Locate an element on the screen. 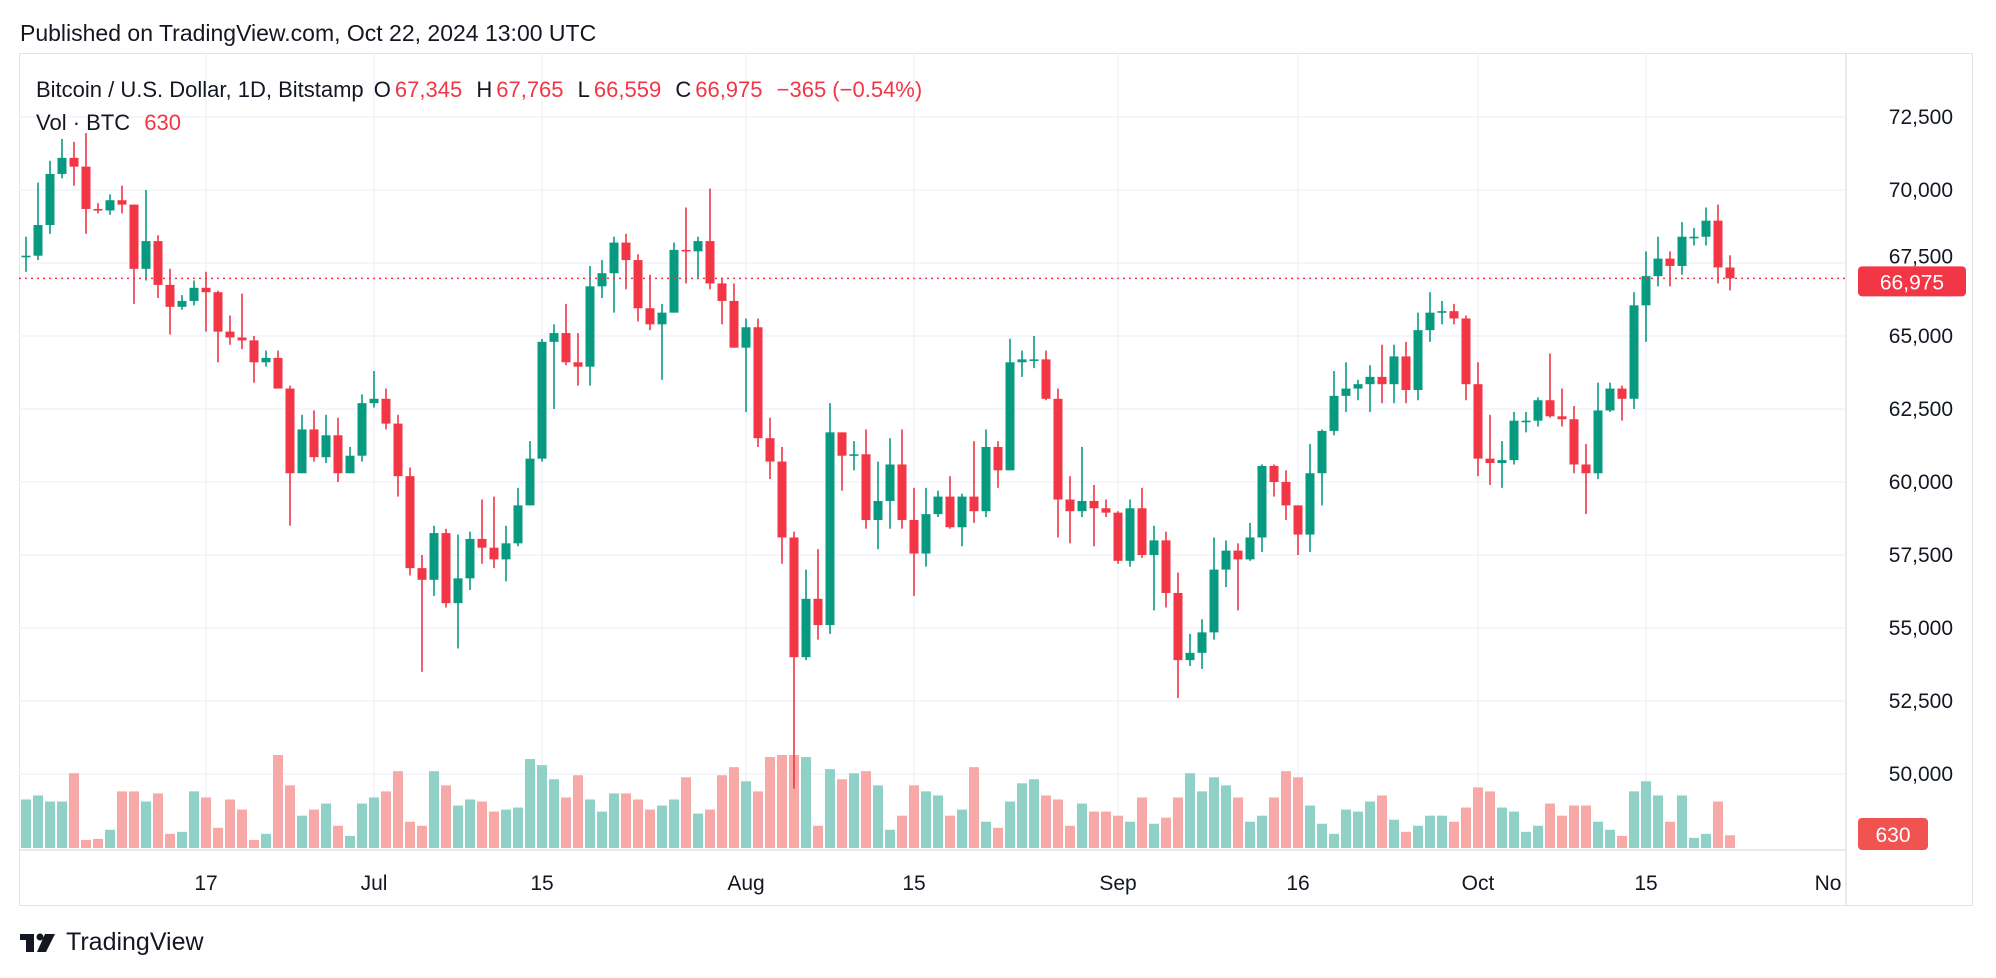 This screenshot has width=1996, height=978. volume-label: Vol · BTC is located at coordinates (83, 122).